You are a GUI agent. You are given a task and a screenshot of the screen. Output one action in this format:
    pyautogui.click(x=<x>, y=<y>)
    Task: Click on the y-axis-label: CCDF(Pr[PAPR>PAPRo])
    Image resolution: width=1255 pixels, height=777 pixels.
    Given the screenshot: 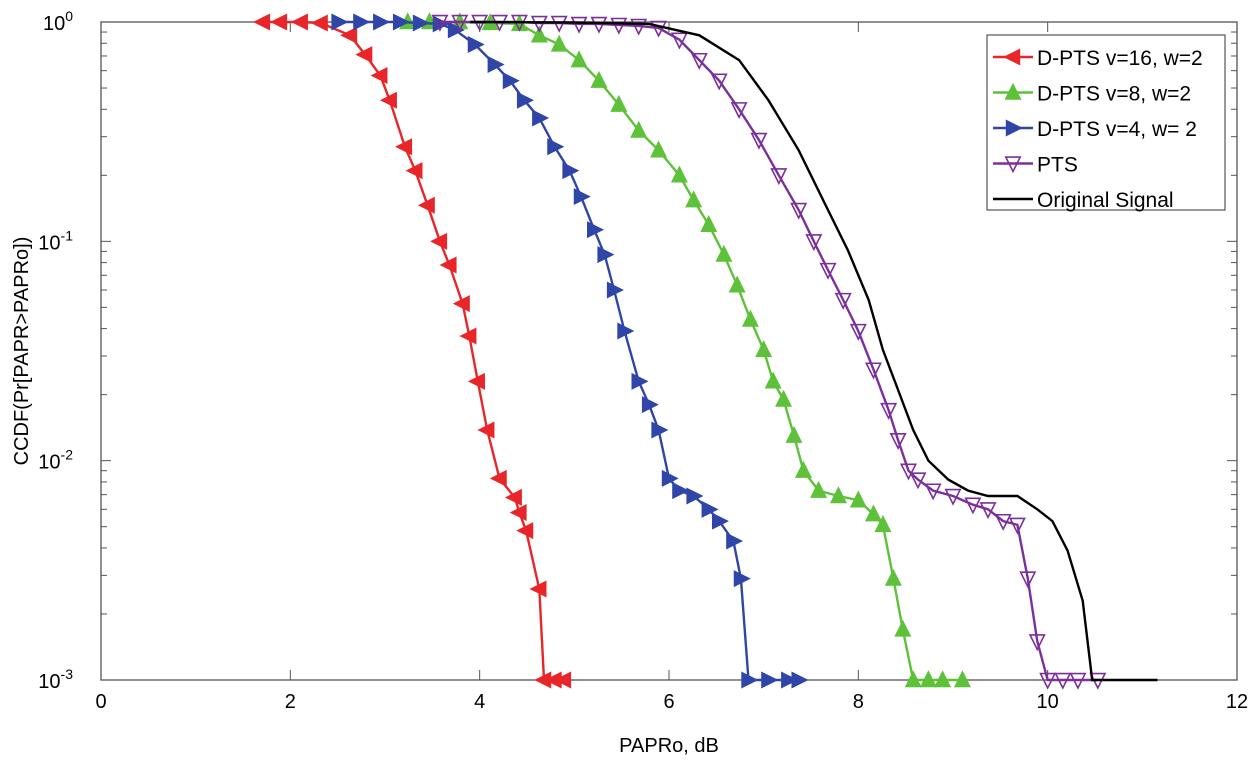 What is the action you would take?
    pyautogui.click(x=22, y=351)
    